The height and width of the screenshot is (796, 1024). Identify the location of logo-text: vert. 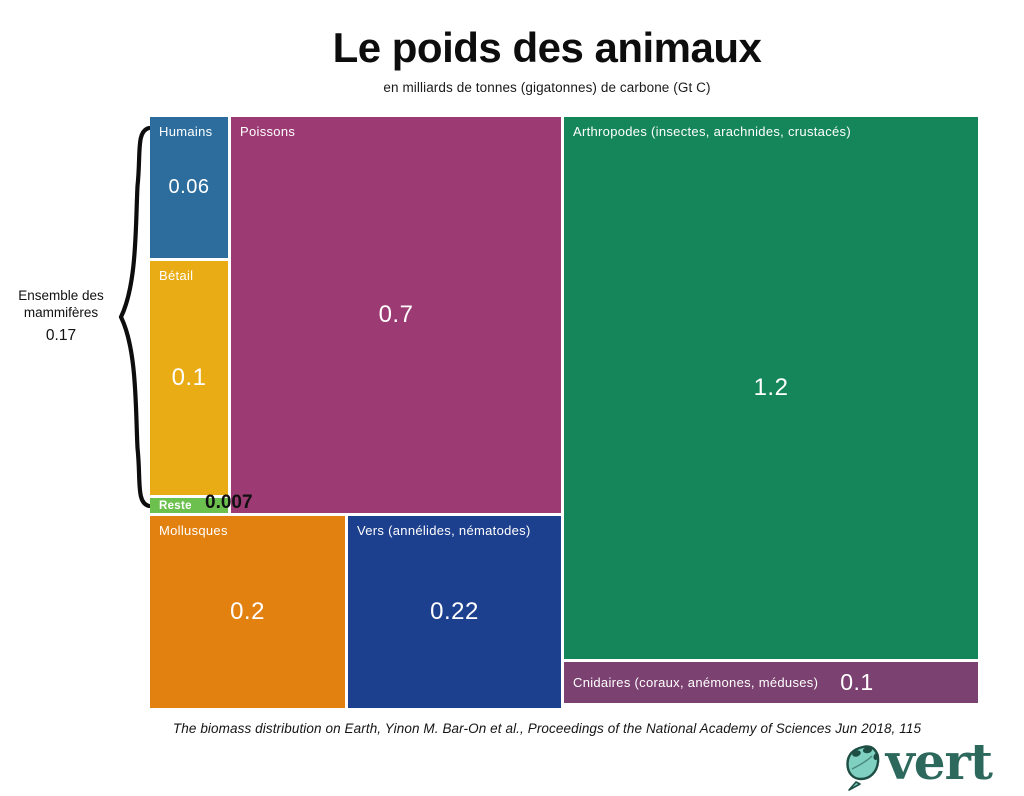
(939, 761).